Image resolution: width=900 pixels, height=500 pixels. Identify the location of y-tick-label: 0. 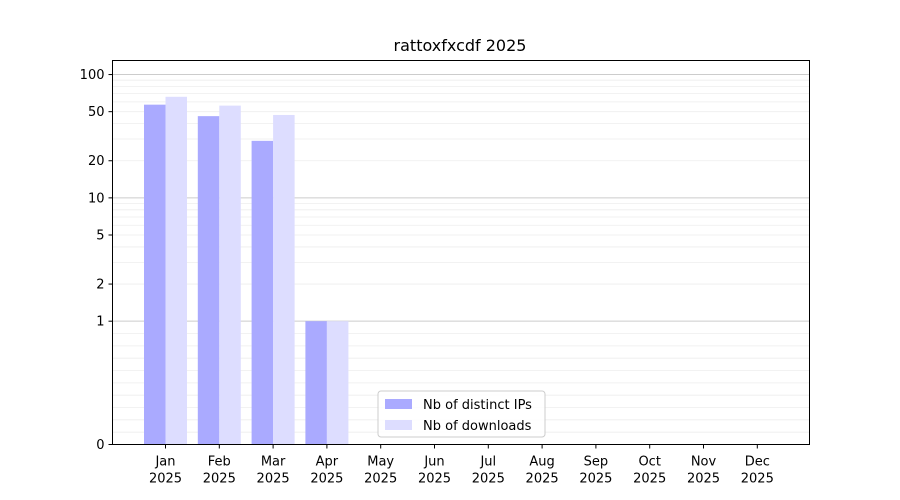
(100, 445).